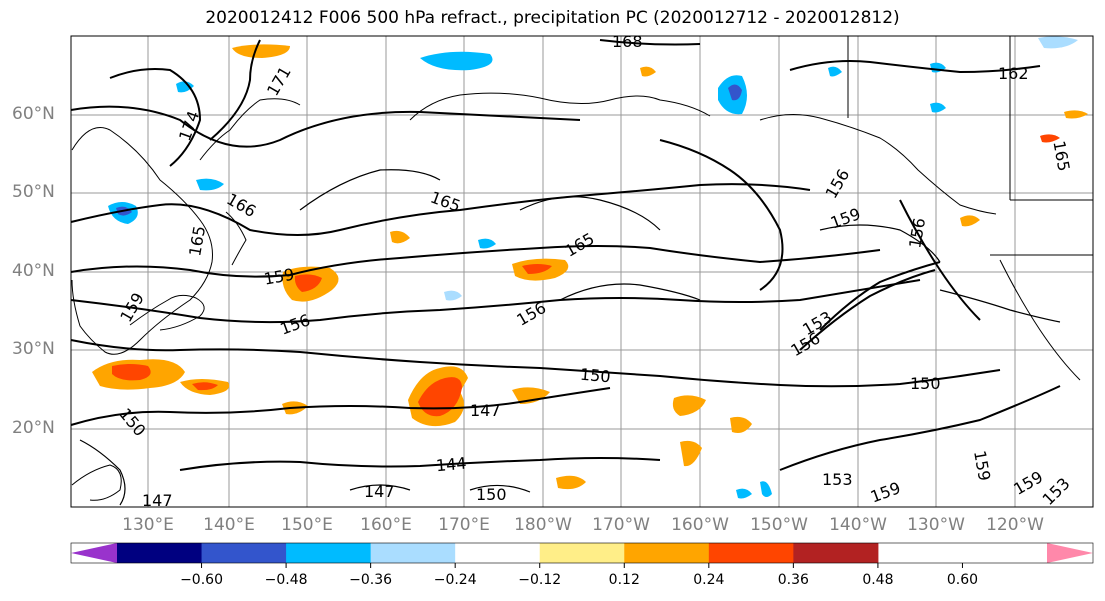 The image size is (1105, 601). I want to click on colorbar-tick-label: −0.36, so click(371, 580).